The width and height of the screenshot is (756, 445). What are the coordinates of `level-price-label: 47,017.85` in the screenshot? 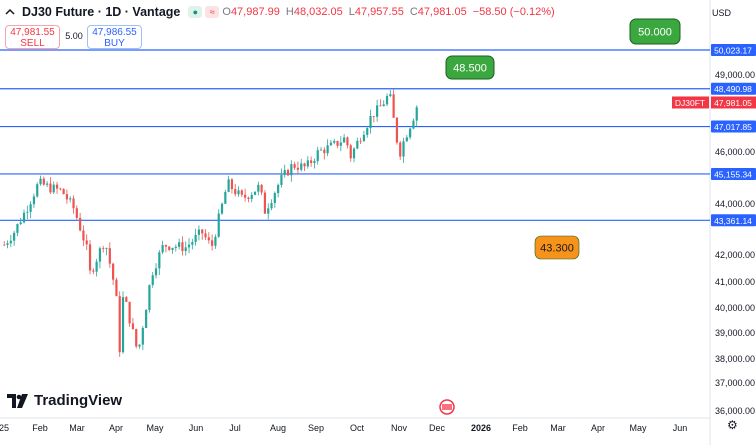 It's located at (733, 127).